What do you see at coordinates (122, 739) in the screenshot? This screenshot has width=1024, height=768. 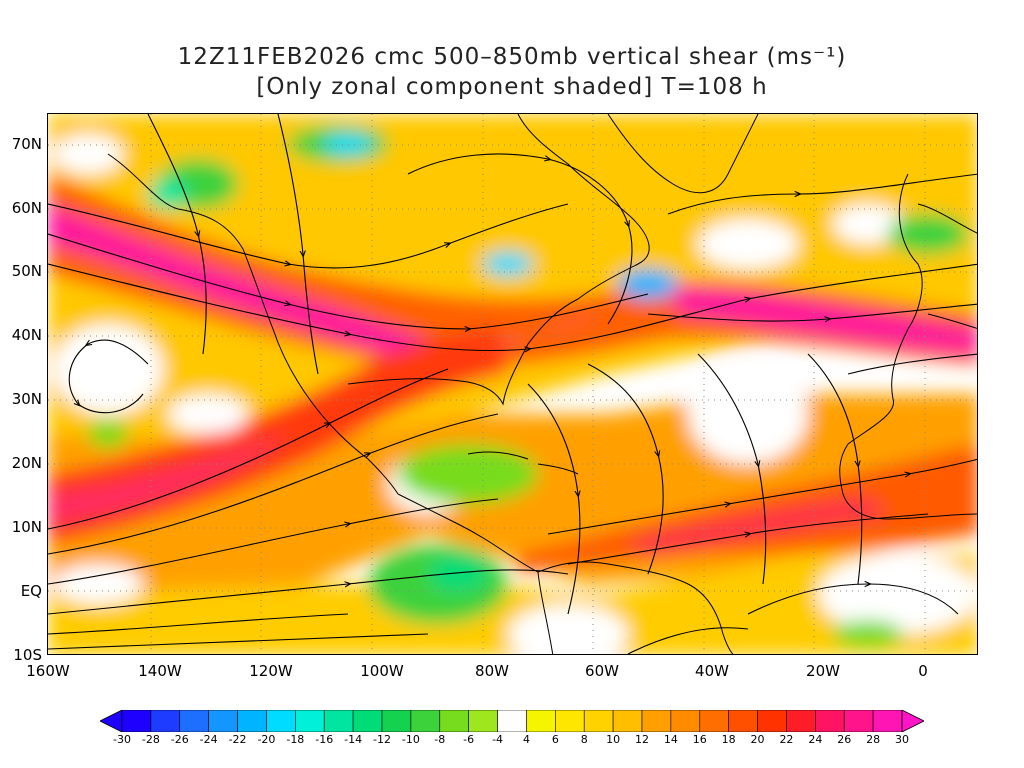 I see `colorbar-tick-label: -30` at bounding box center [122, 739].